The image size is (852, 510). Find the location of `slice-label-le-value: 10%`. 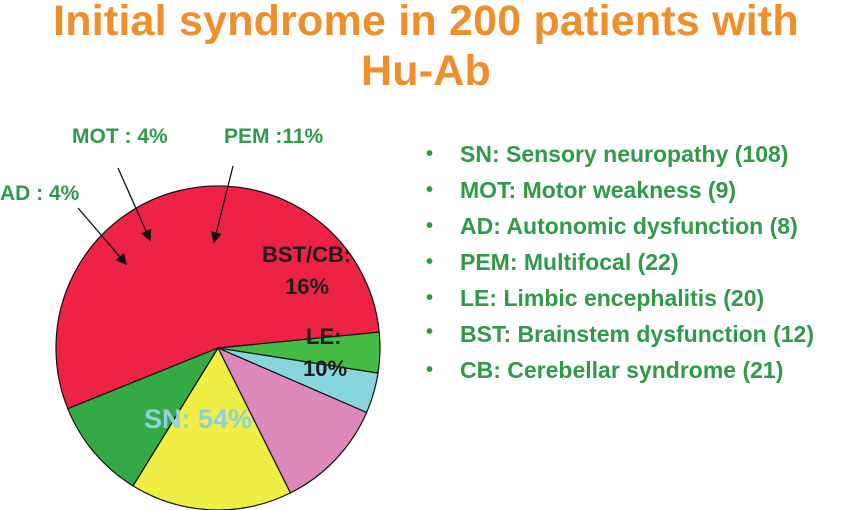

slice-label-le-value: 10% is located at coordinates (325, 368).